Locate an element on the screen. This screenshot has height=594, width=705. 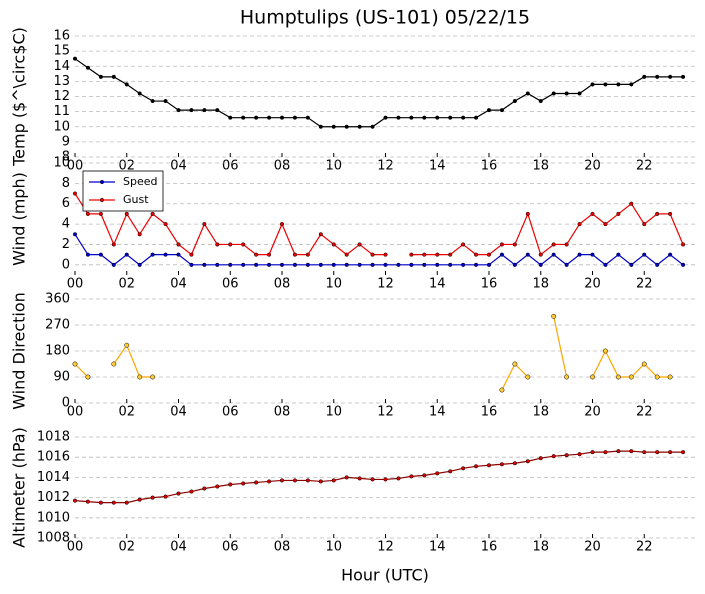
y-axis-label: Temp ($^\circ$C) is located at coordinates (19, 97).